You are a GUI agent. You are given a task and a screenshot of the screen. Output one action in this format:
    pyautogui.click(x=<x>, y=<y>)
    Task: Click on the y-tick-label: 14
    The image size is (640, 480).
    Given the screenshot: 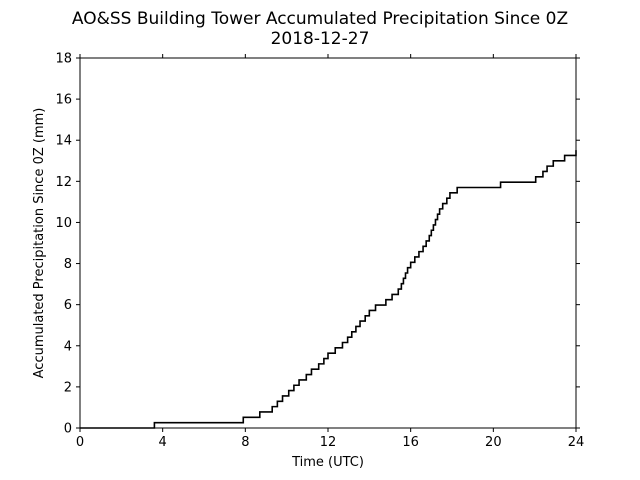 What is the action you would take?
    pyautogui.click(x=63, y=141)
    